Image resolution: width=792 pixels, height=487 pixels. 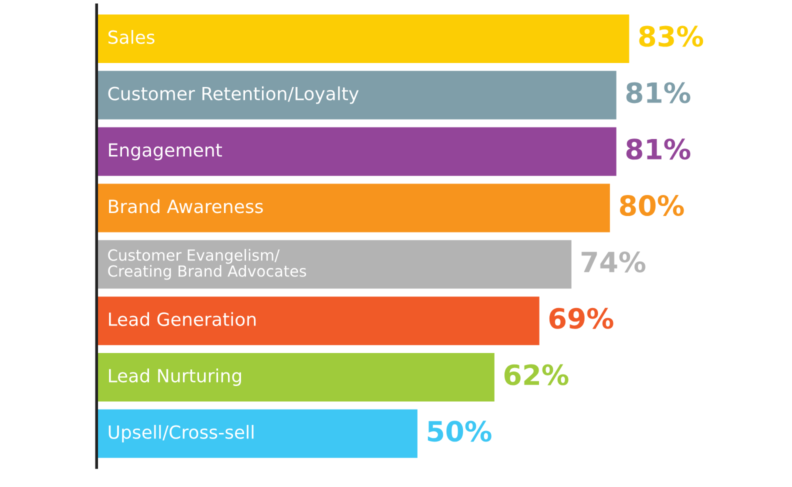 What do you see at coordinates (614, 261) in the screenshot?
I see `data-label: 74%` at bounding box center [614, 261].